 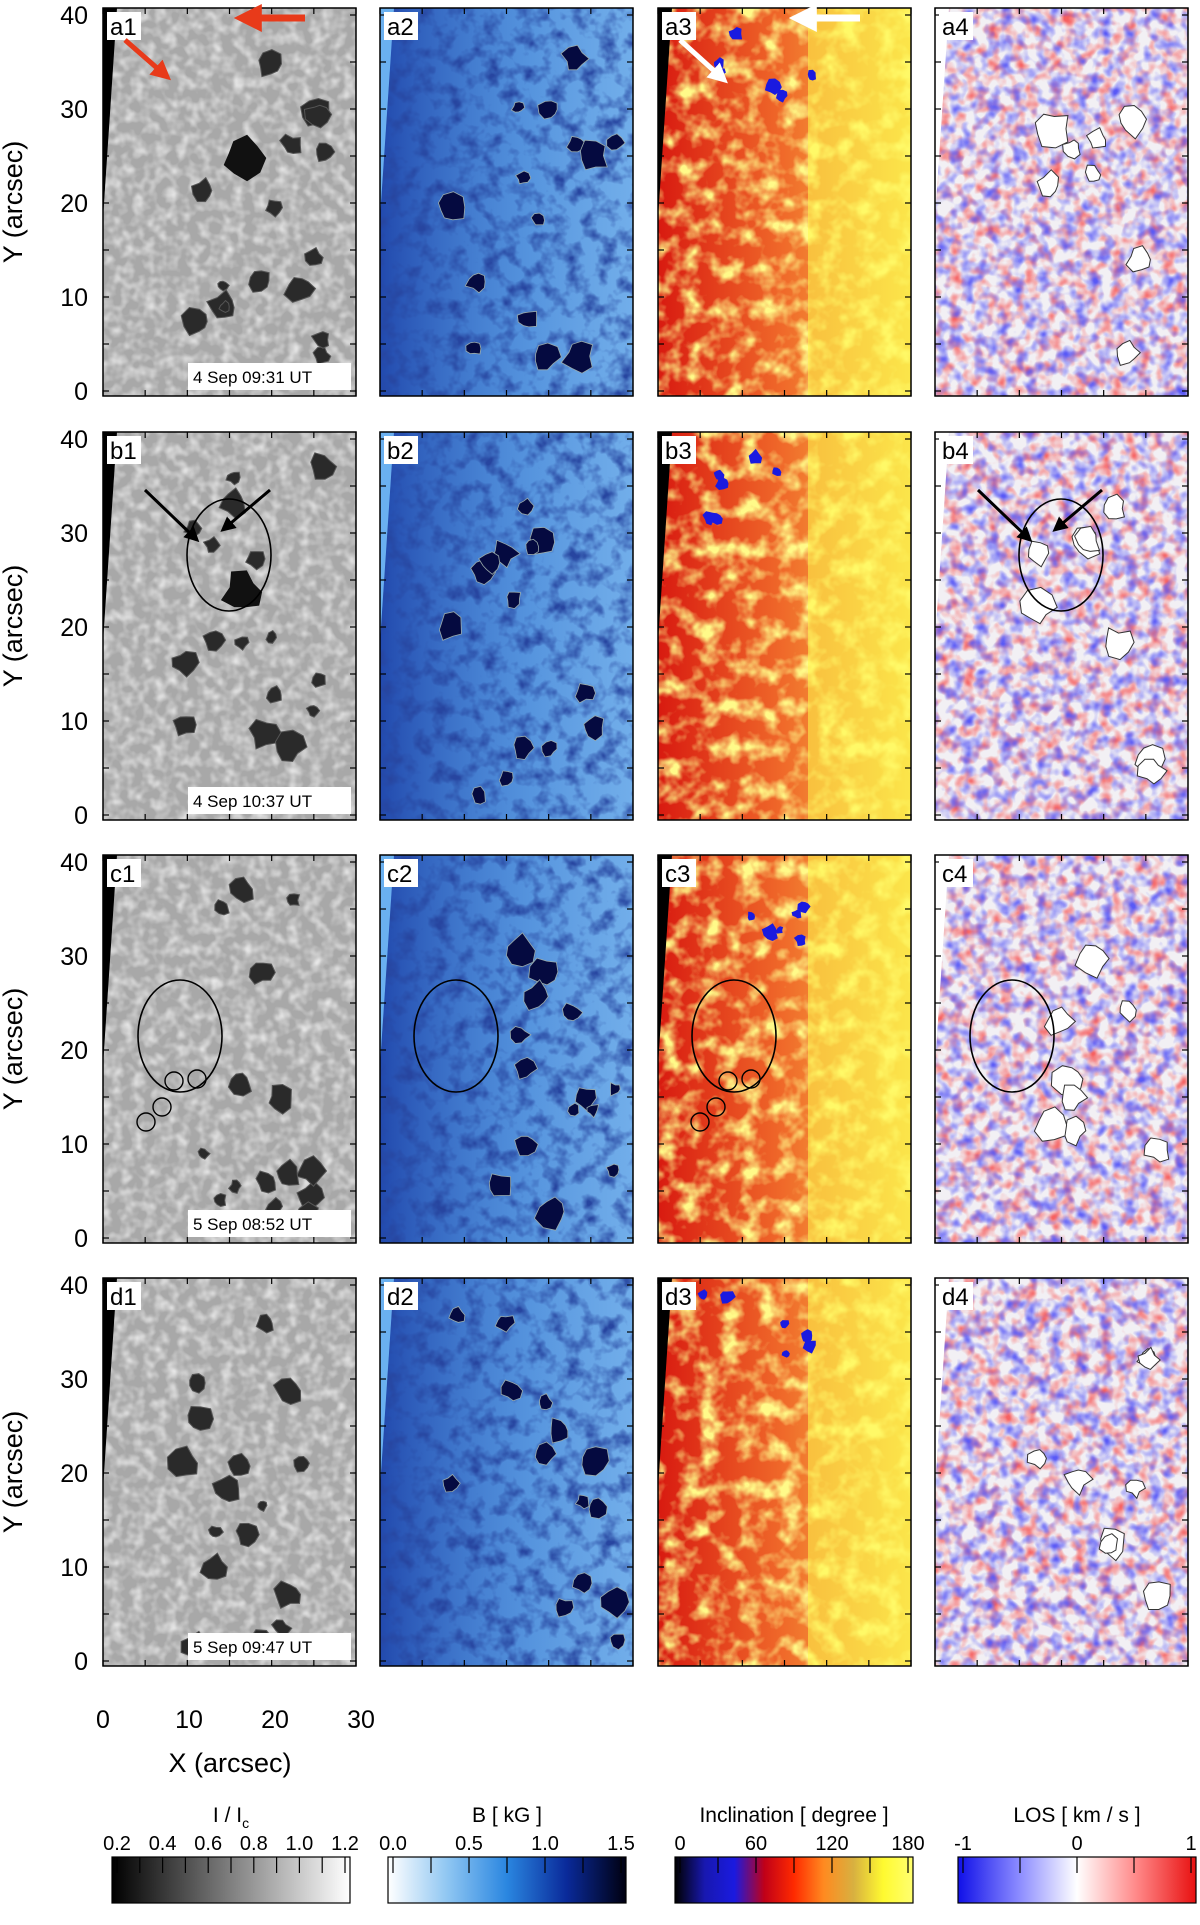 I want to click on colorbar-tick-label: -1, so click(x=963, y=1844).